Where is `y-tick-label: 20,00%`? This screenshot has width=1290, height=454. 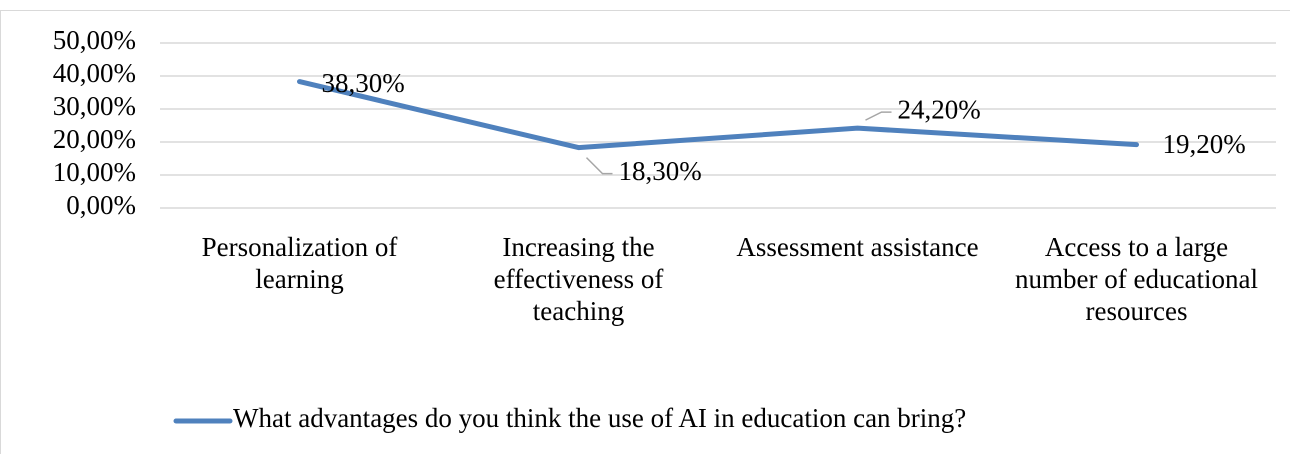 y-tick-label: 20,00% is located at coordinates (94, 139).